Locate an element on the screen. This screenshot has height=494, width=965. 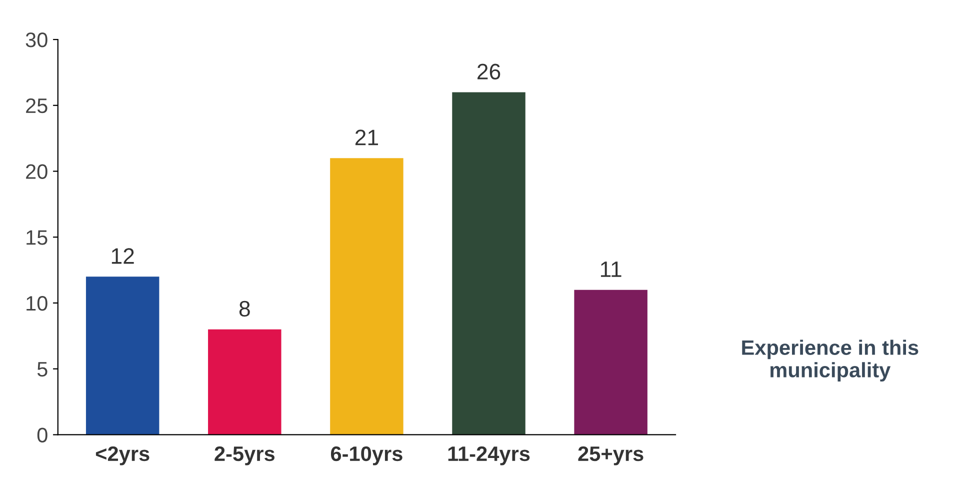
x-tick-label: <2yrs is located at coordinates (123, 456).